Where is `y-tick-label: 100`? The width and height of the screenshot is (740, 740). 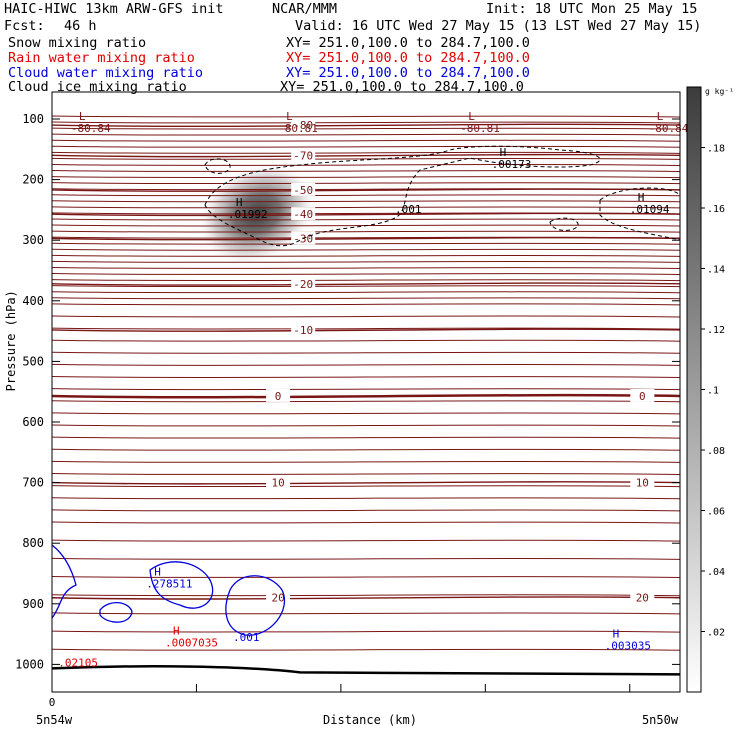
y-tick-label: 100 is located at coordinates (33, 119).